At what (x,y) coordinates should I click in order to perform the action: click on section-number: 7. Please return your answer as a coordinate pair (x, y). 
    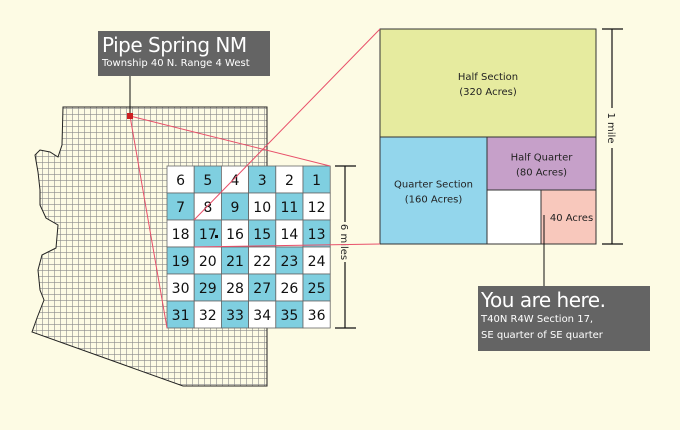
    Looking at the image, I should click on (180, 208).